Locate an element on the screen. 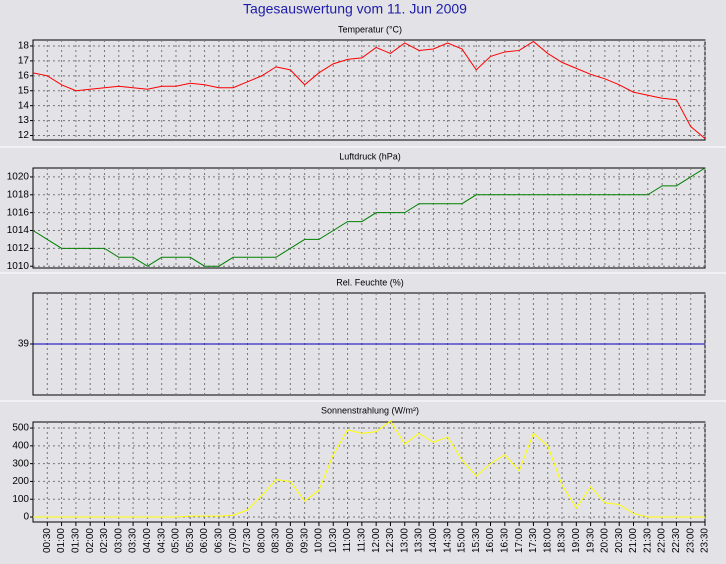 The image size is (726, 564). x-tick-label: 19:00 is located at coordinates (576, 540).